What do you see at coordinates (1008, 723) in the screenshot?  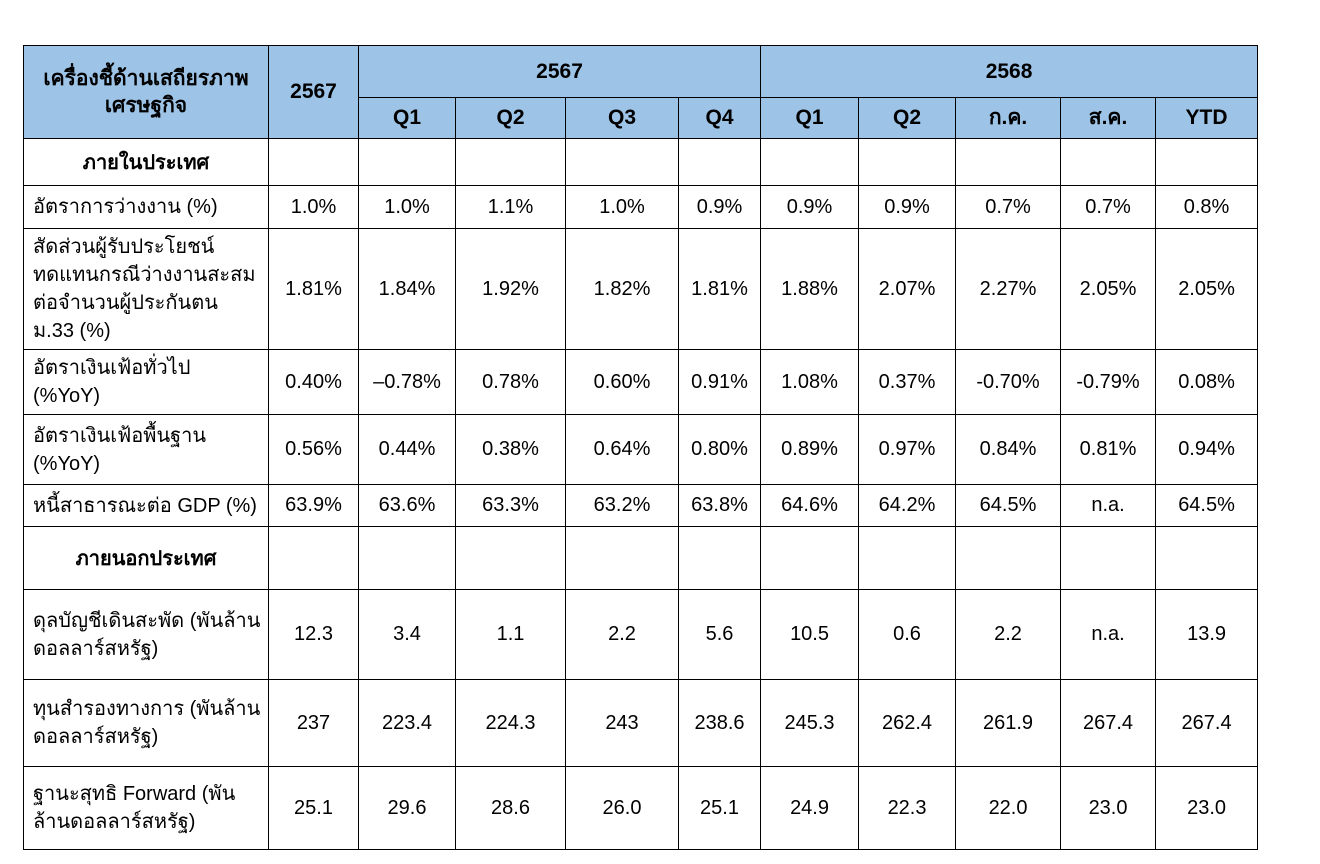 I see `value-cell: 261.9` at bounding box center [1008, 723].